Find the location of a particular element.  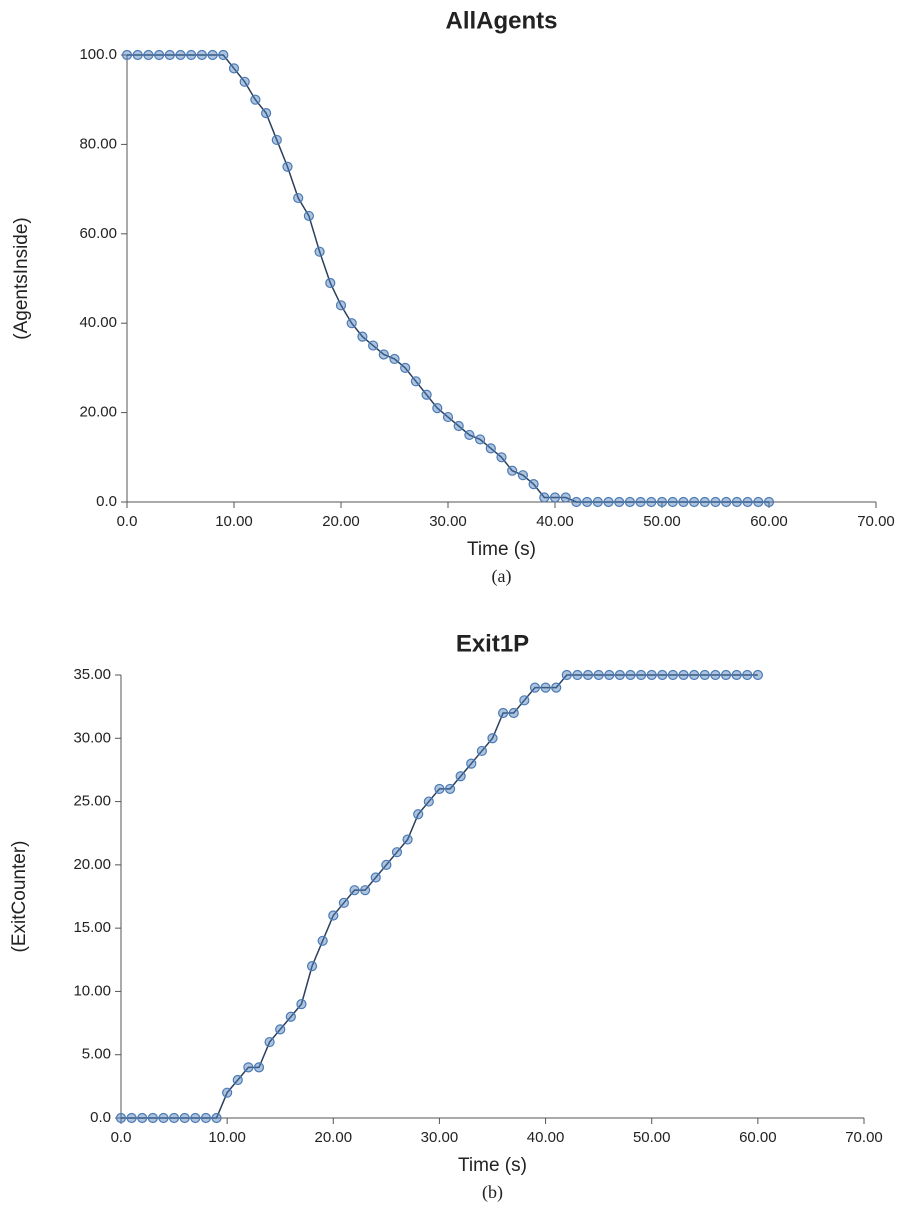

y-tick-label: 80.00 is located at coordinates (98, 143).